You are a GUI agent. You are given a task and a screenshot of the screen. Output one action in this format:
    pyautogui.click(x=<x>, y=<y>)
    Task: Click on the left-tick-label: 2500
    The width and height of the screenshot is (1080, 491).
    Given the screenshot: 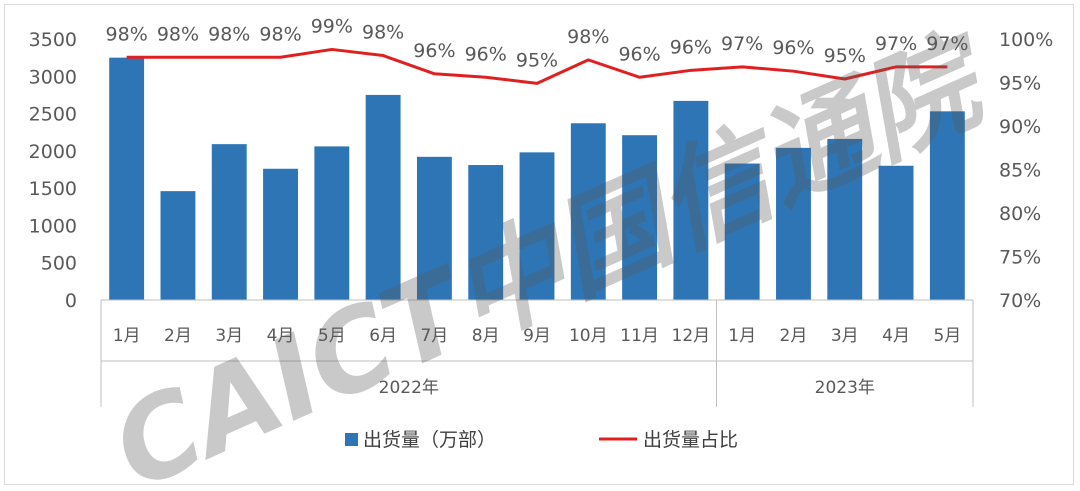 What is the action you would take?
    pyautogui.click(x=53, y=115)
    